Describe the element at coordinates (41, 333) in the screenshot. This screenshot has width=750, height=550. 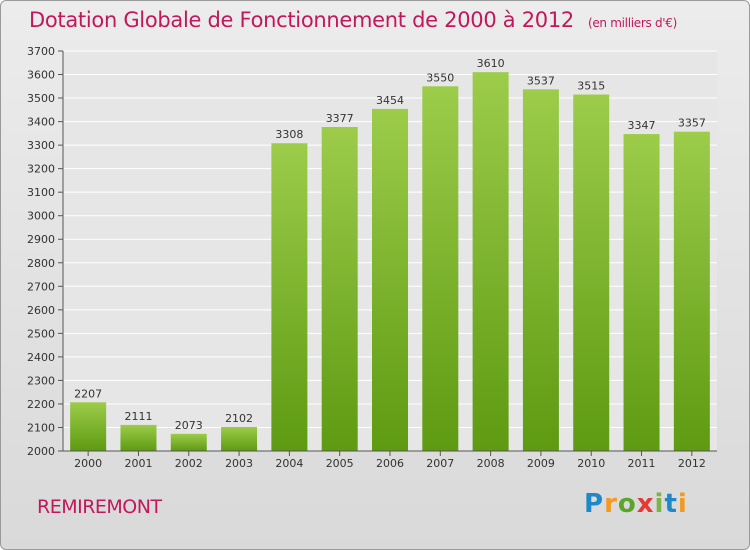
I see `y-tick-label: 2500` at that location.